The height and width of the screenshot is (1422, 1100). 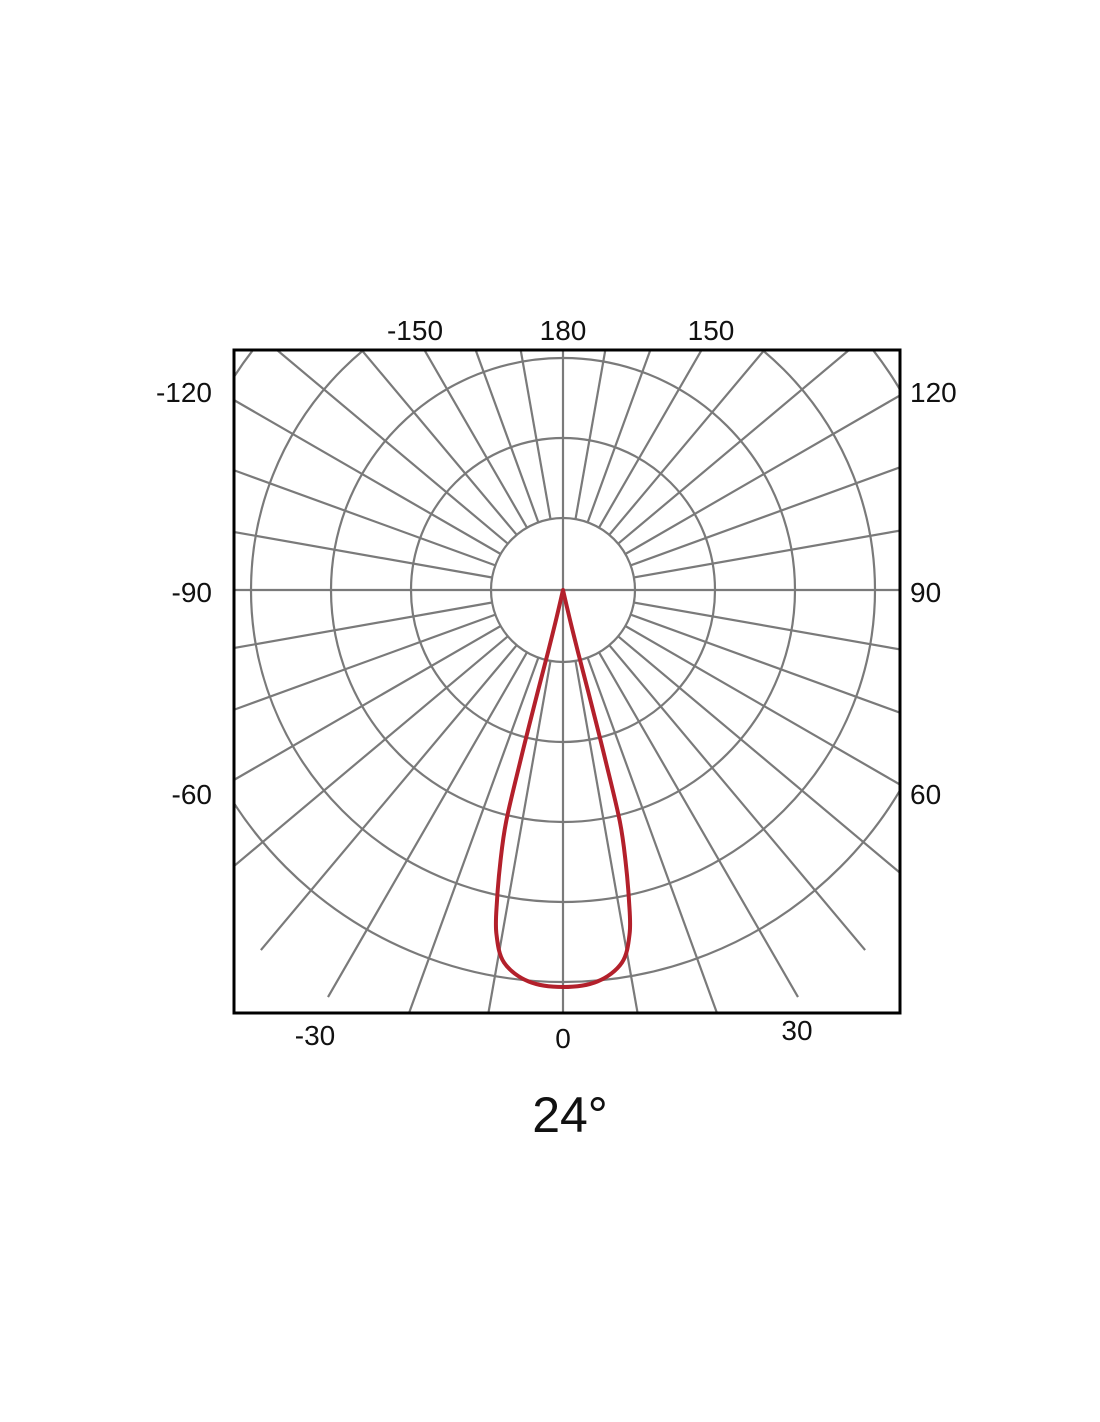 I want to click on tick-label: 120, so click(x=933, y=392).